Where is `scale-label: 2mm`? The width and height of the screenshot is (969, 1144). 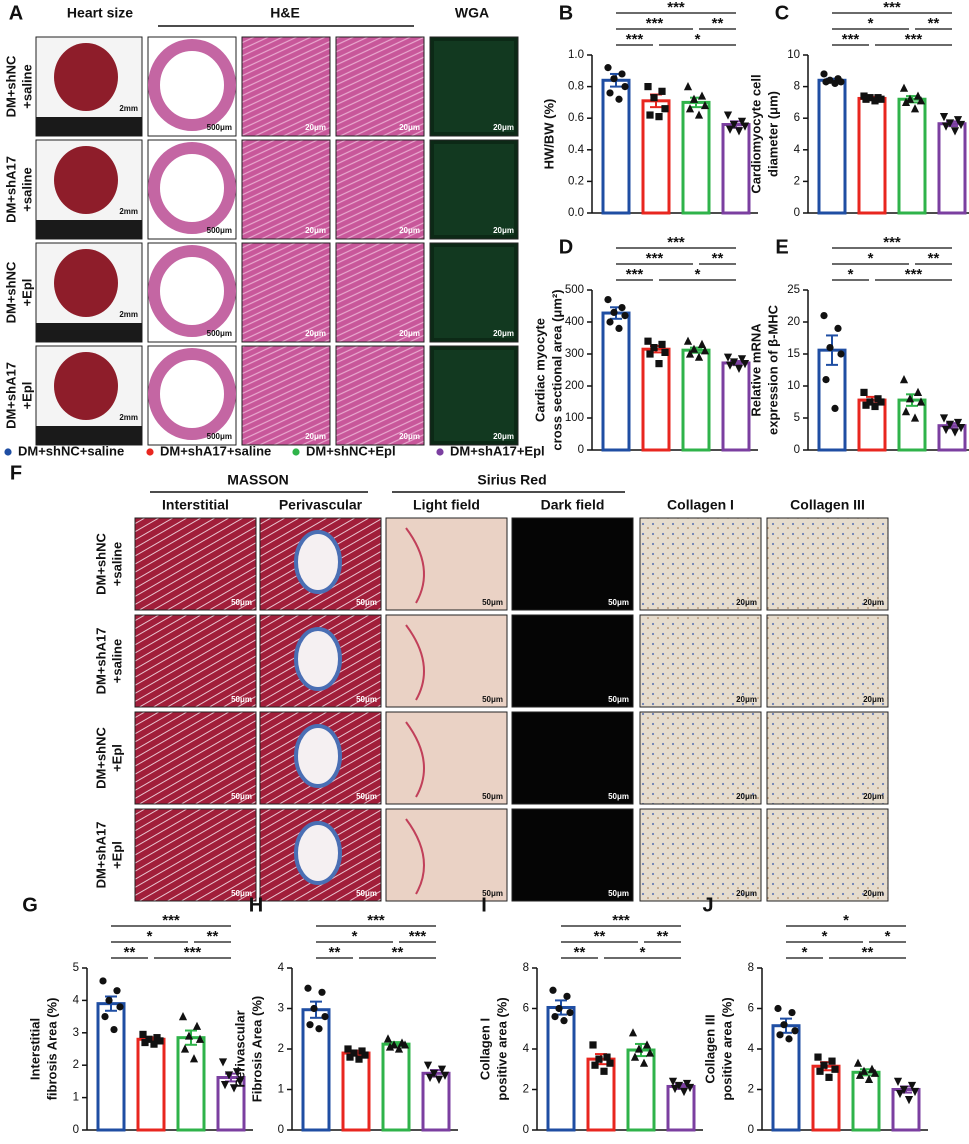 scale-label: 2mm is located at coordinates (128, 211).